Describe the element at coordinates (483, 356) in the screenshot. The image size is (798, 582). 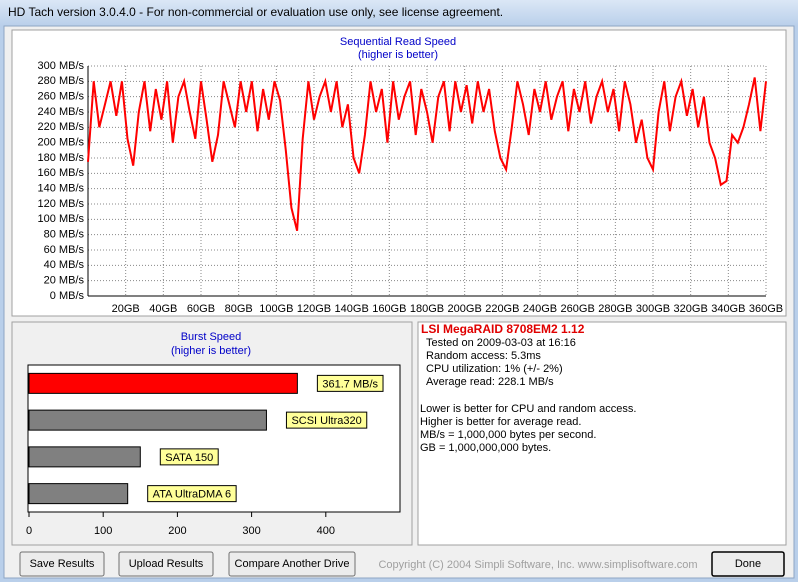
I see `info-line: Random access: 5.3ms` at that location.